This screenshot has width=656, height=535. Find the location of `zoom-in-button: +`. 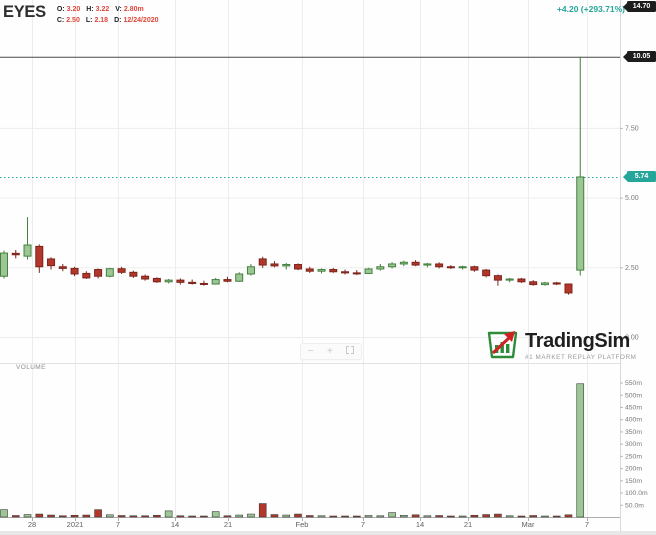

zoom-in-button: + is located at coordinates (330, 351).